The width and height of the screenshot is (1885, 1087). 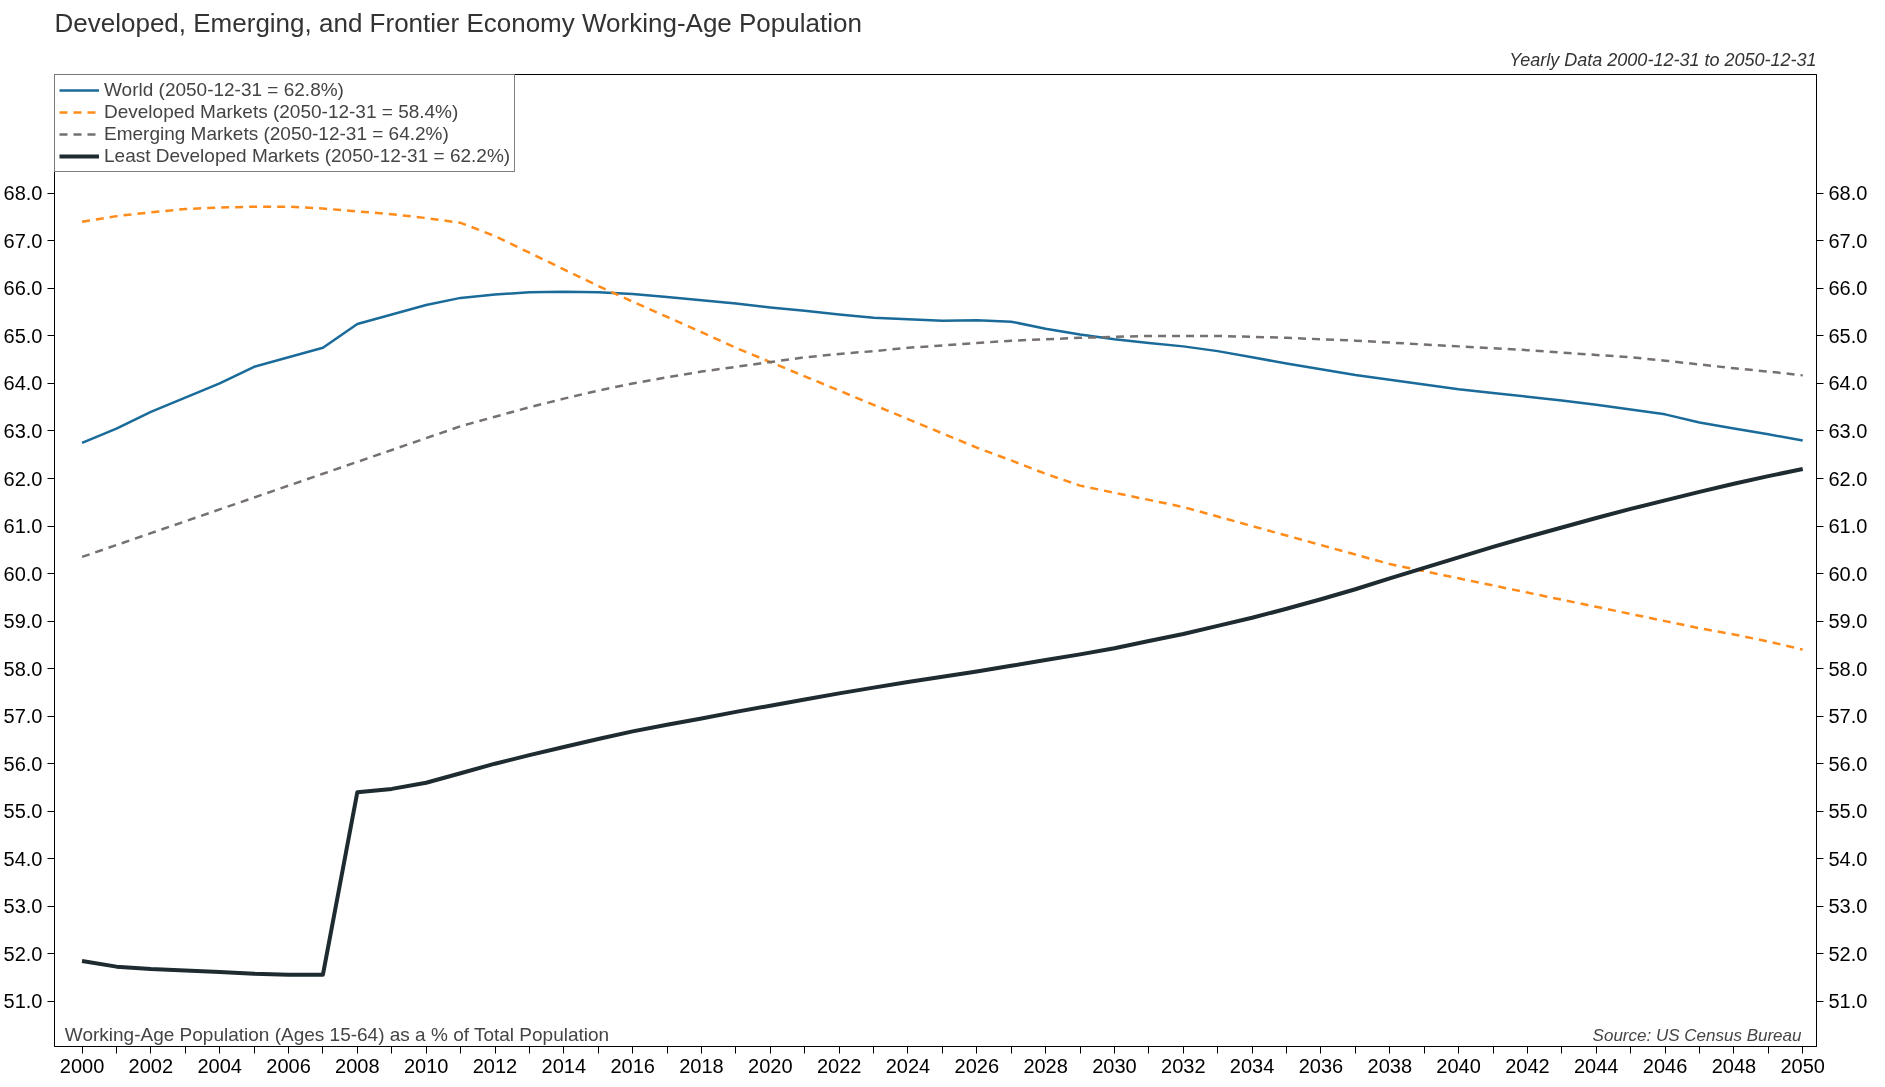 What do you see at coordinates (23, 526) in the screenshot?
I see `y-tick-label: 61.0` at bounding box center [23, 526].